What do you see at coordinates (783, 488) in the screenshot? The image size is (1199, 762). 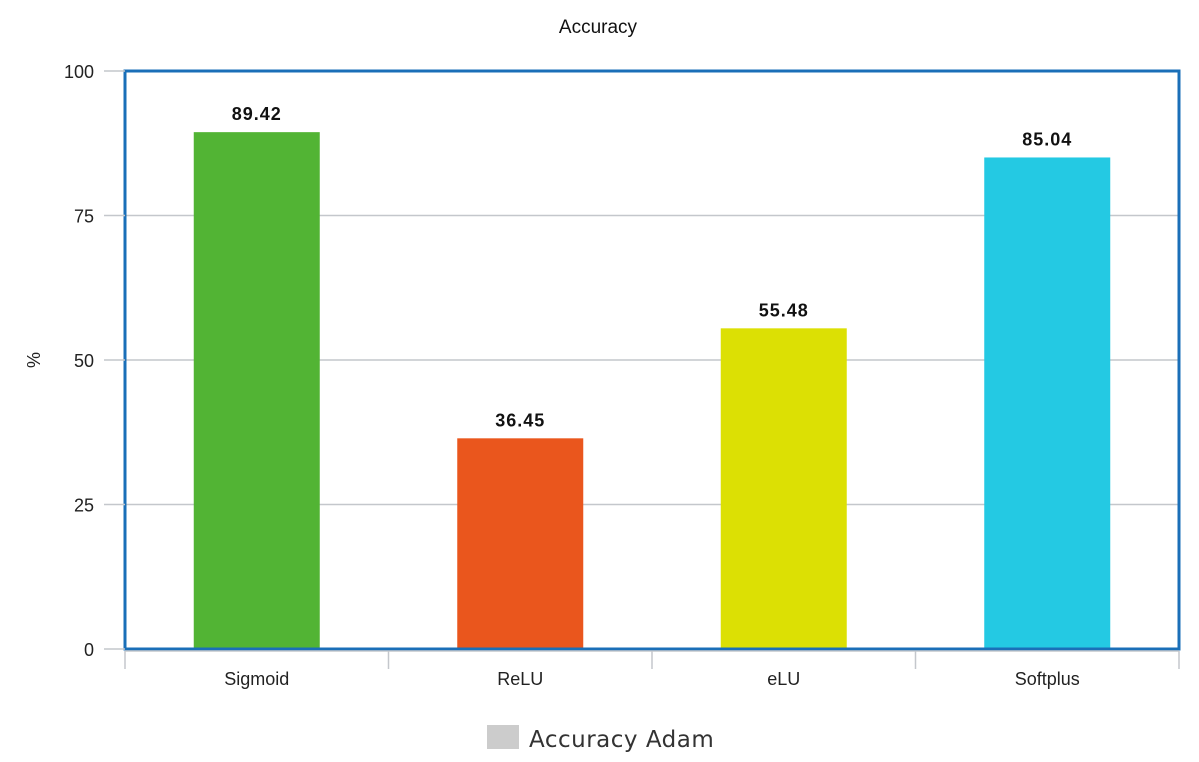 I see `bar-elu` at bounding box center [783, 488].